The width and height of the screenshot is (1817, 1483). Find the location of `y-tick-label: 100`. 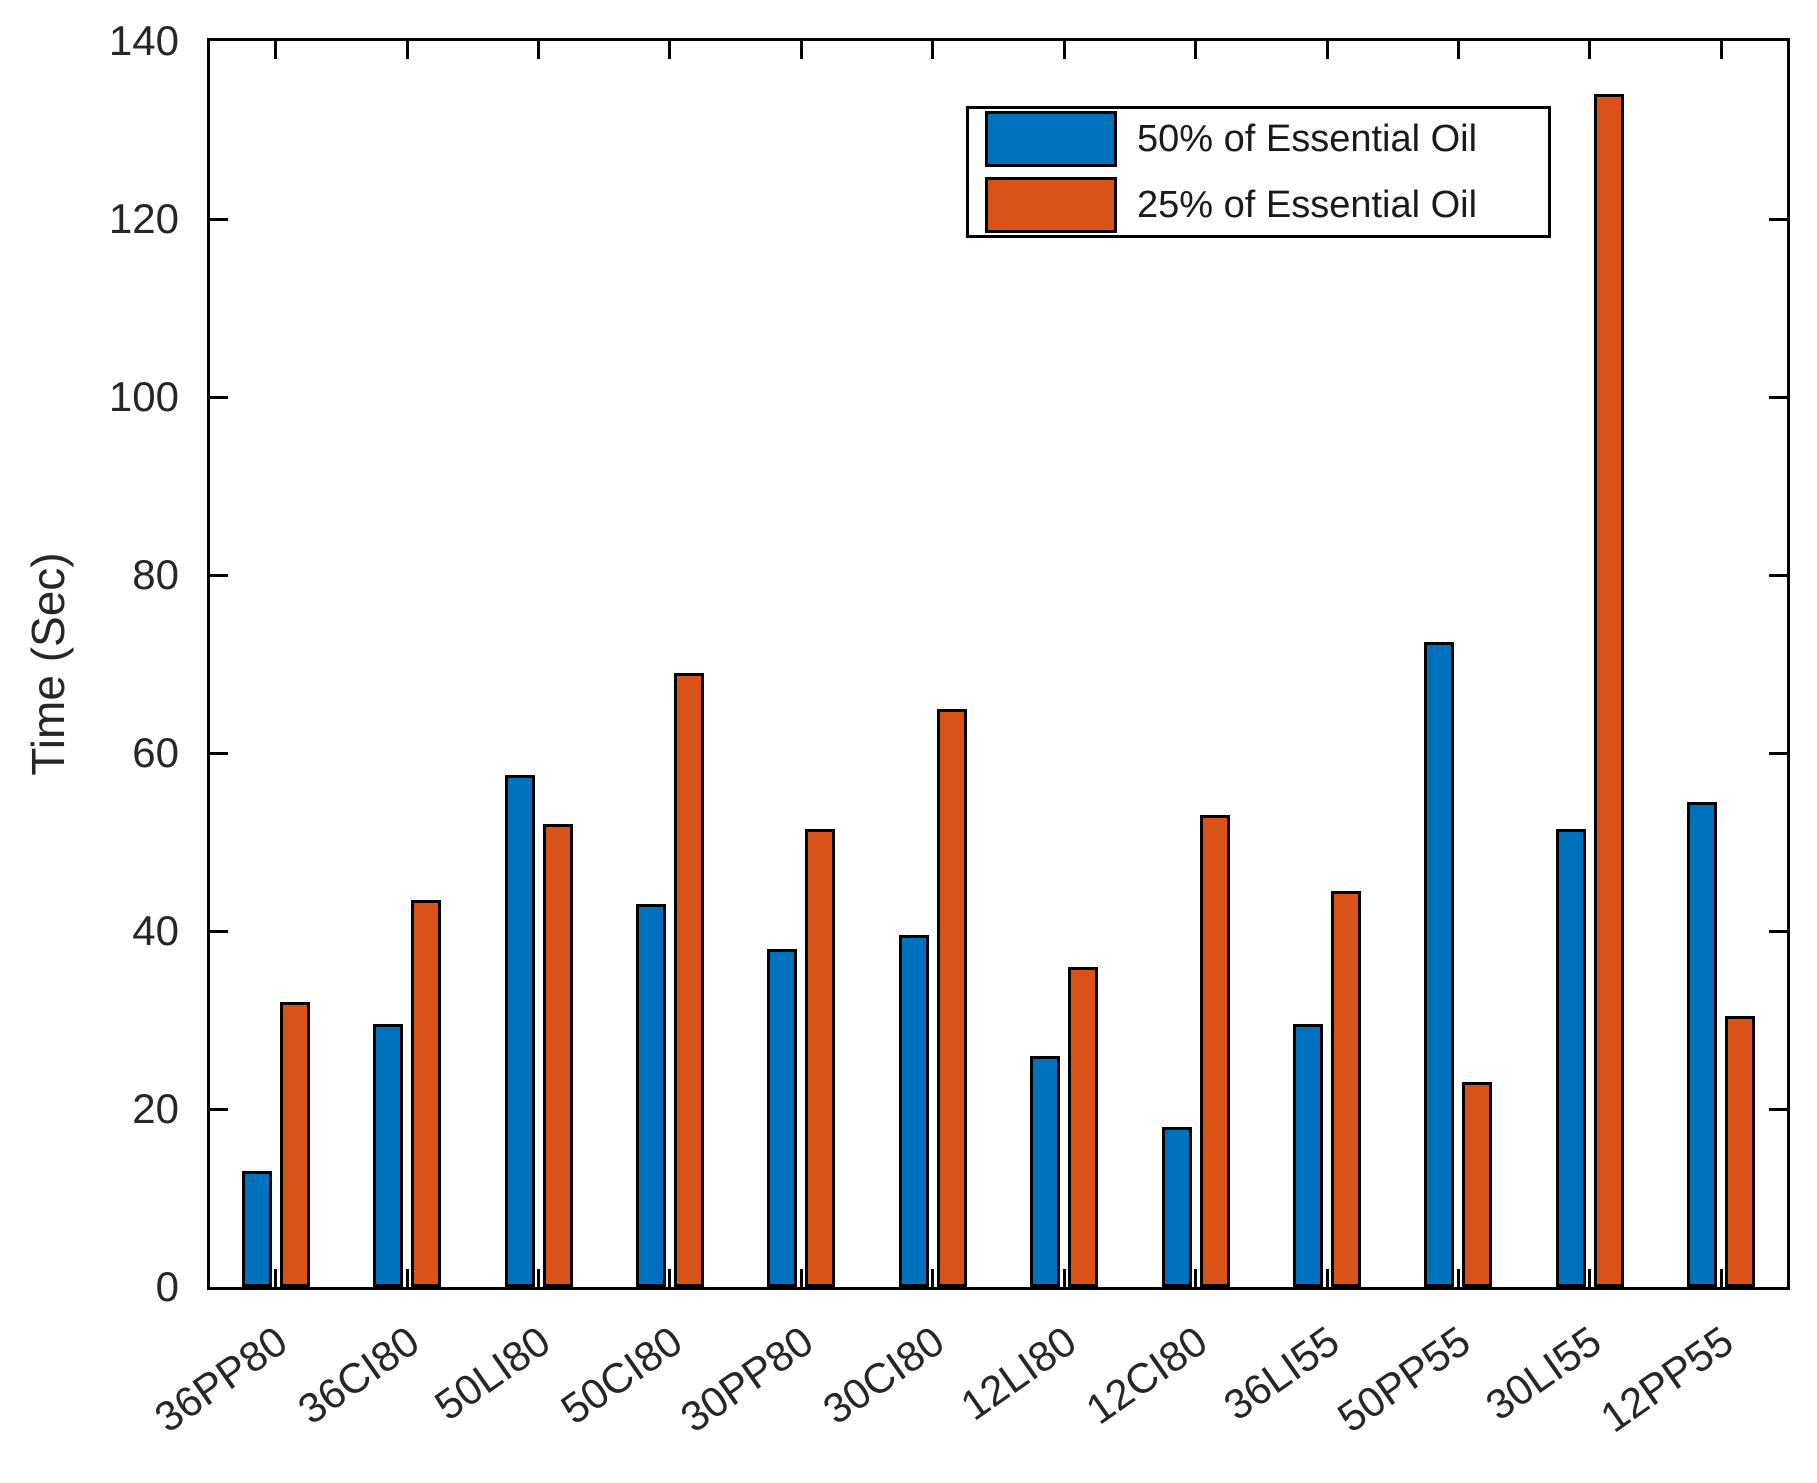

y-tick-label: 100 is located at coordinates (143, 396).